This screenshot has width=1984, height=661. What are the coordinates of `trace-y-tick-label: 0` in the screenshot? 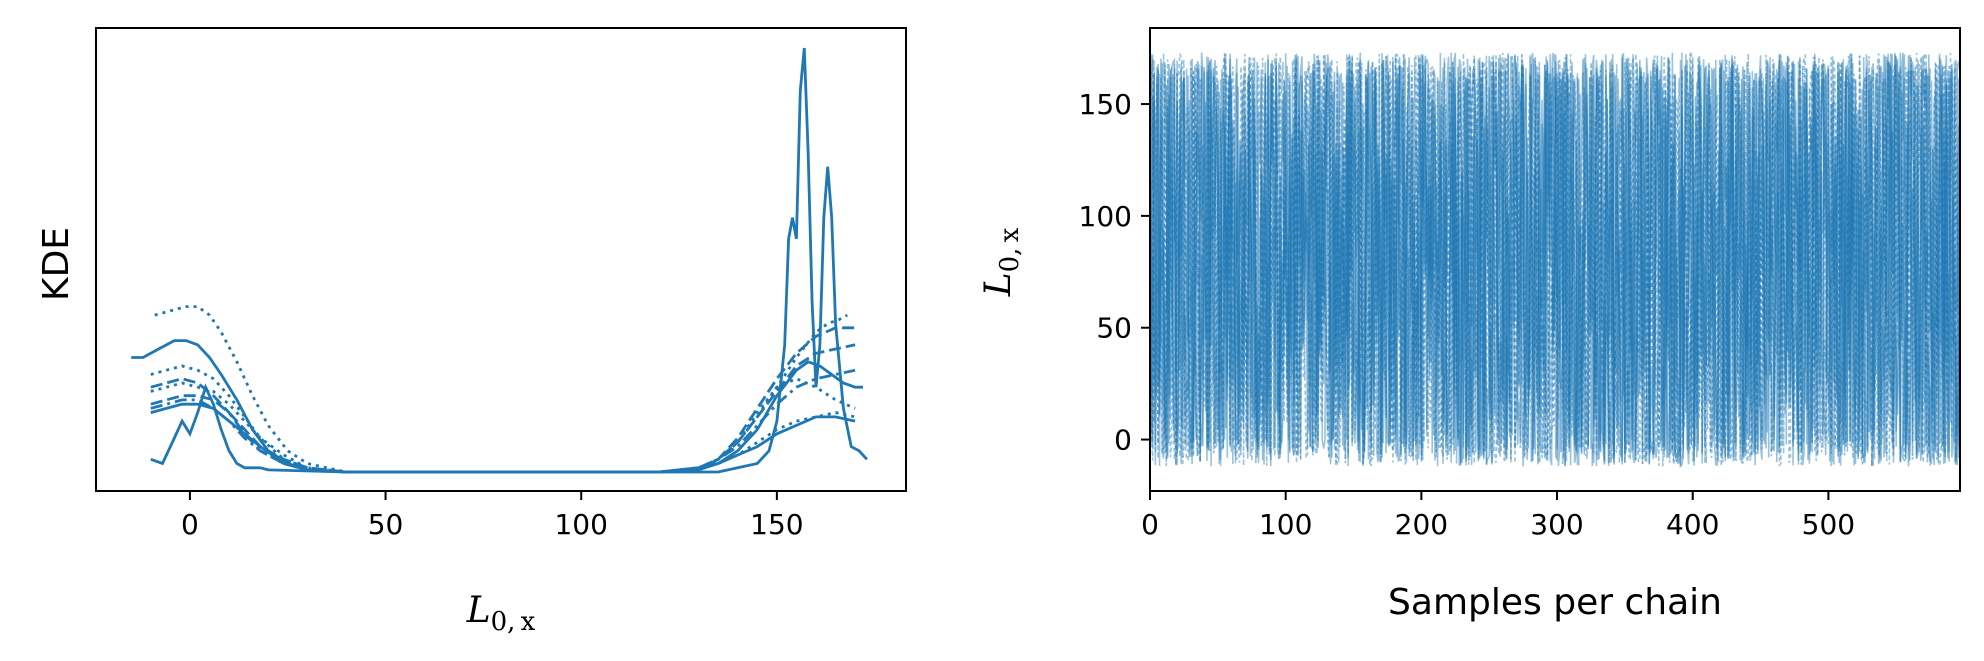 It's located at (1123, 440).